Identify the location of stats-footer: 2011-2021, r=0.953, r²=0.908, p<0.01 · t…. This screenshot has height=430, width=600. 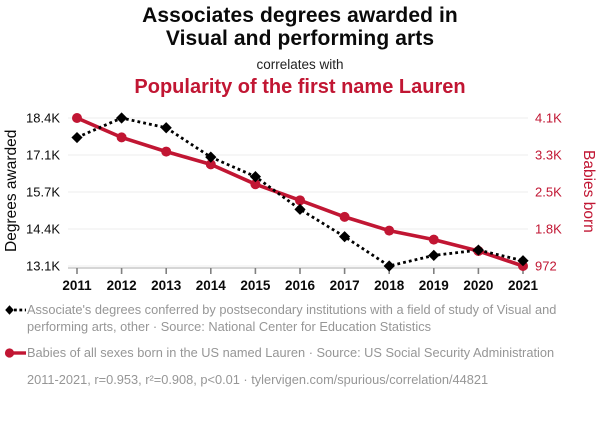
(258, 379).